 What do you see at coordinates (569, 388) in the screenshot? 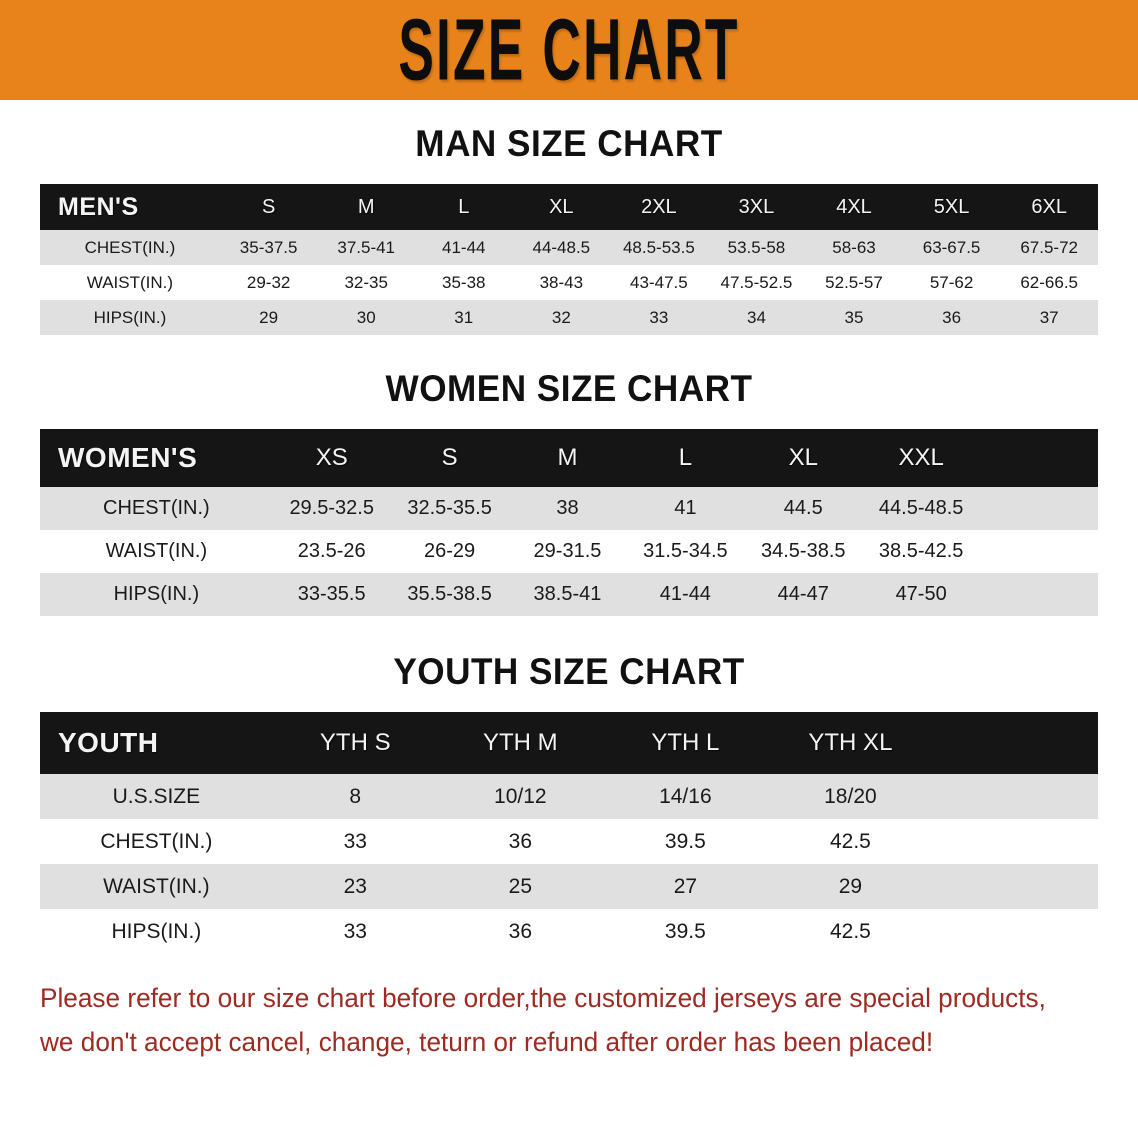
I see `women-section-title: WOMEN SIZE CHART` at bounding box center [569, 388].